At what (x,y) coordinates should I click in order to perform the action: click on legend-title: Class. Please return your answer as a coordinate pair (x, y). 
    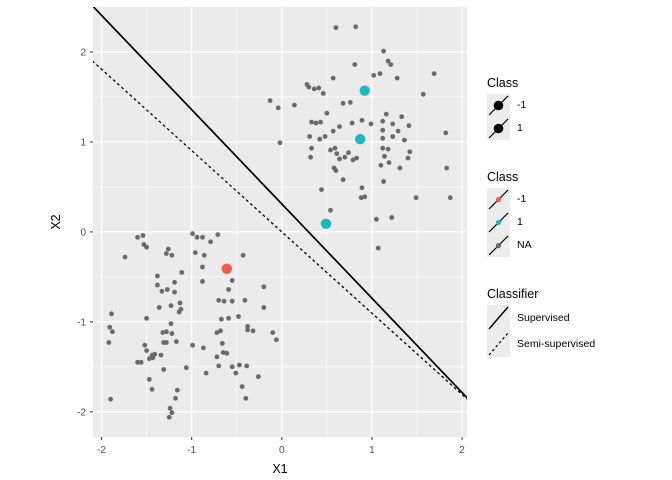
    Looking at the image, I should click on (503, 83).